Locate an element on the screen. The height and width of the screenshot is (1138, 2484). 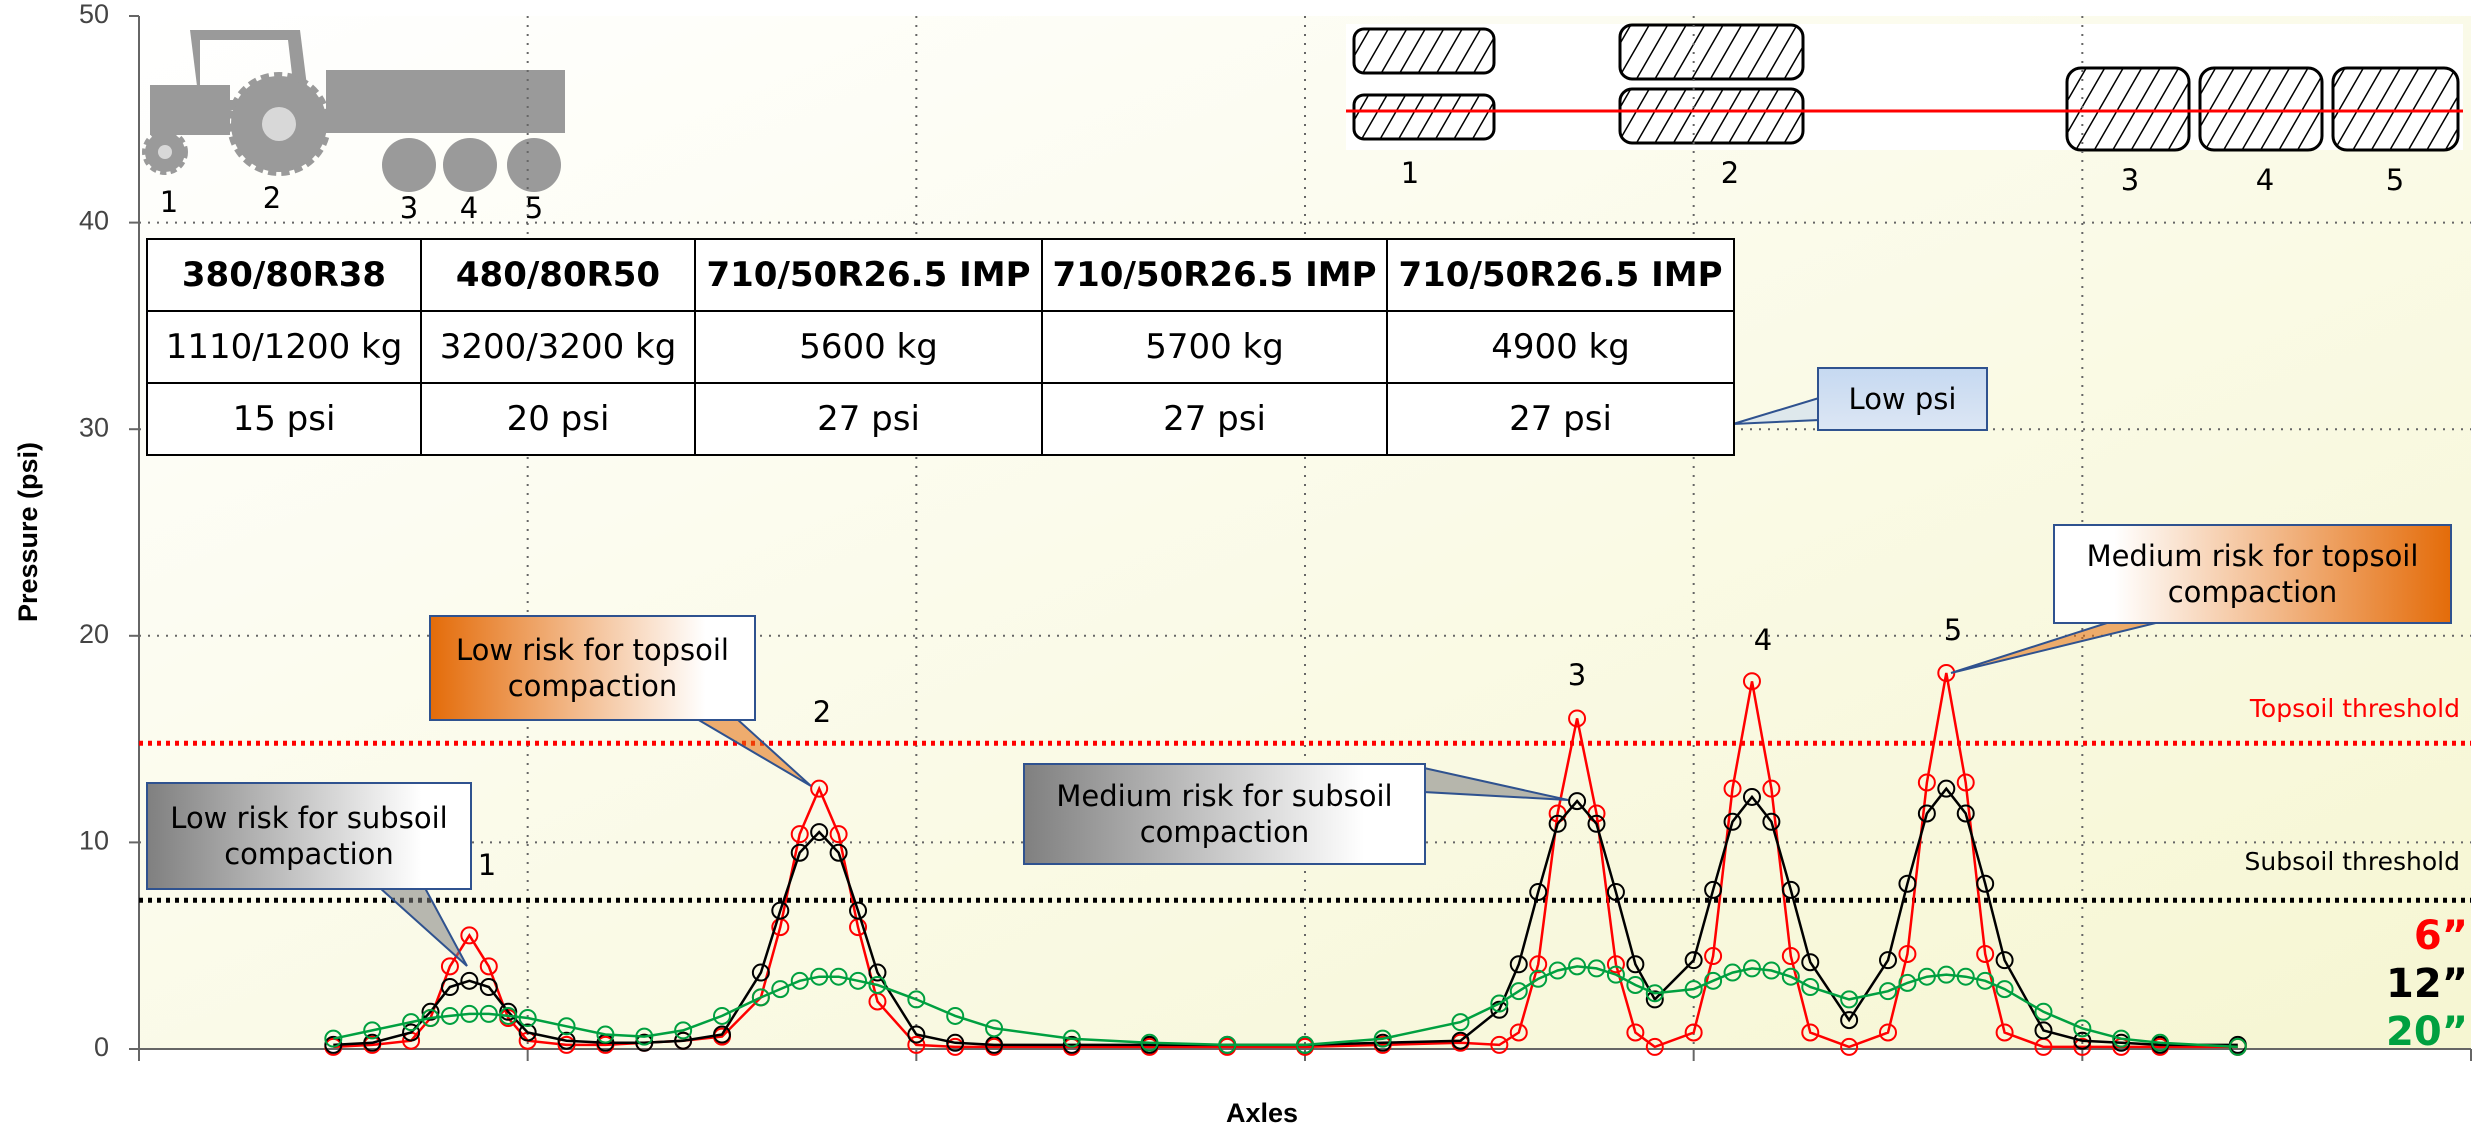
y-tick-label: 30 is located at coordinates (94, 427).